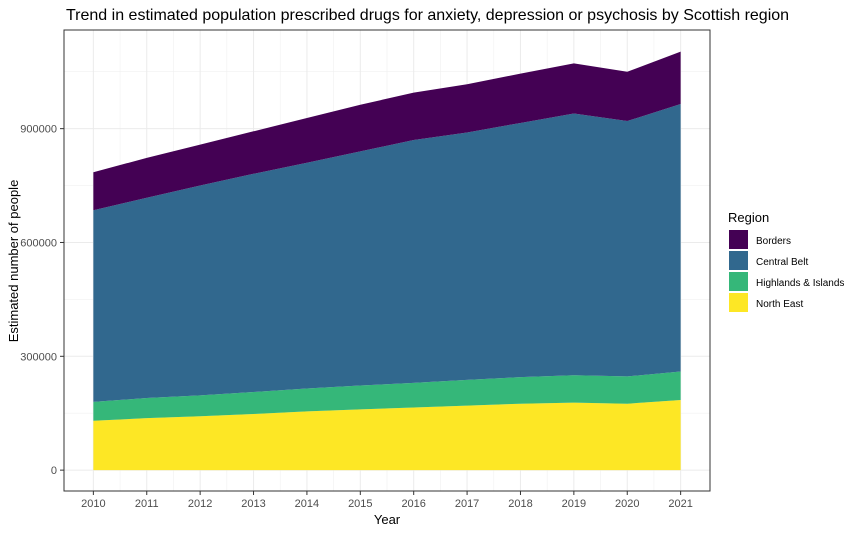  Describe the element at coordinates (574, 504) in the screenshot. I see `x-tick-label: 2019` at that location.